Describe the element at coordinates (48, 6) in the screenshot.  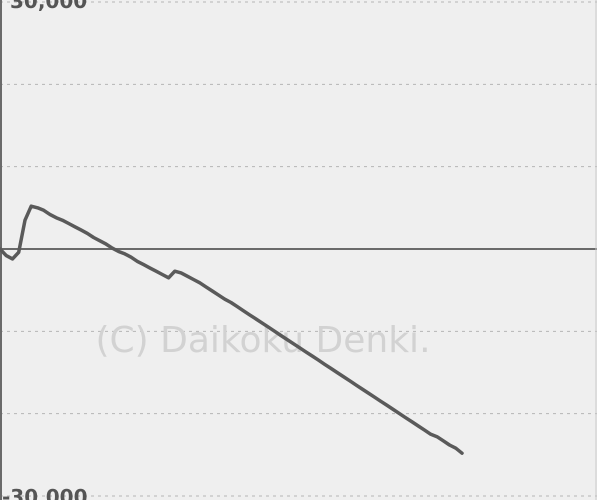
I see `y-tick-label-top: 30,000` at that location.